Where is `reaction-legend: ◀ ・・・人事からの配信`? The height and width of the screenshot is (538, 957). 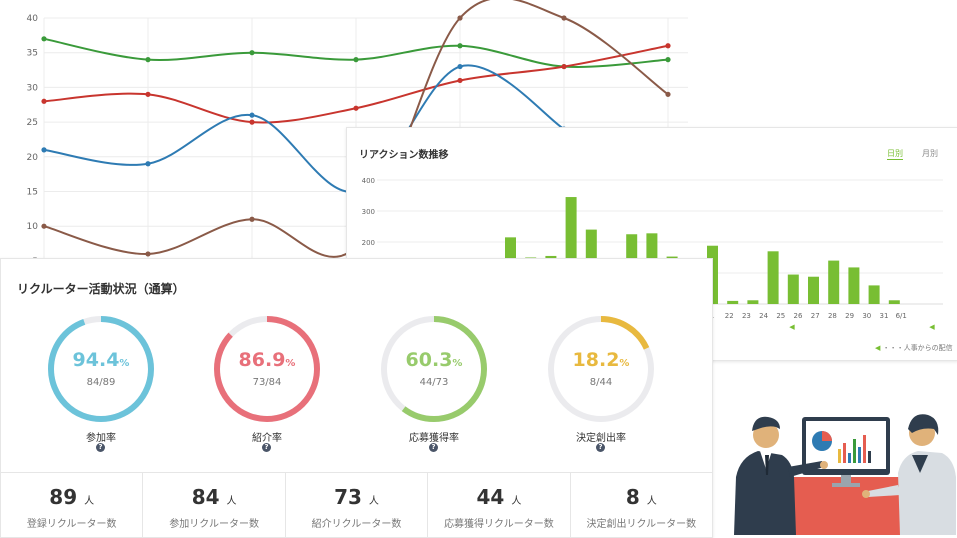
reaction-legend: ◀ ・・・人事からの配信 is located at coordinates (914, 348).